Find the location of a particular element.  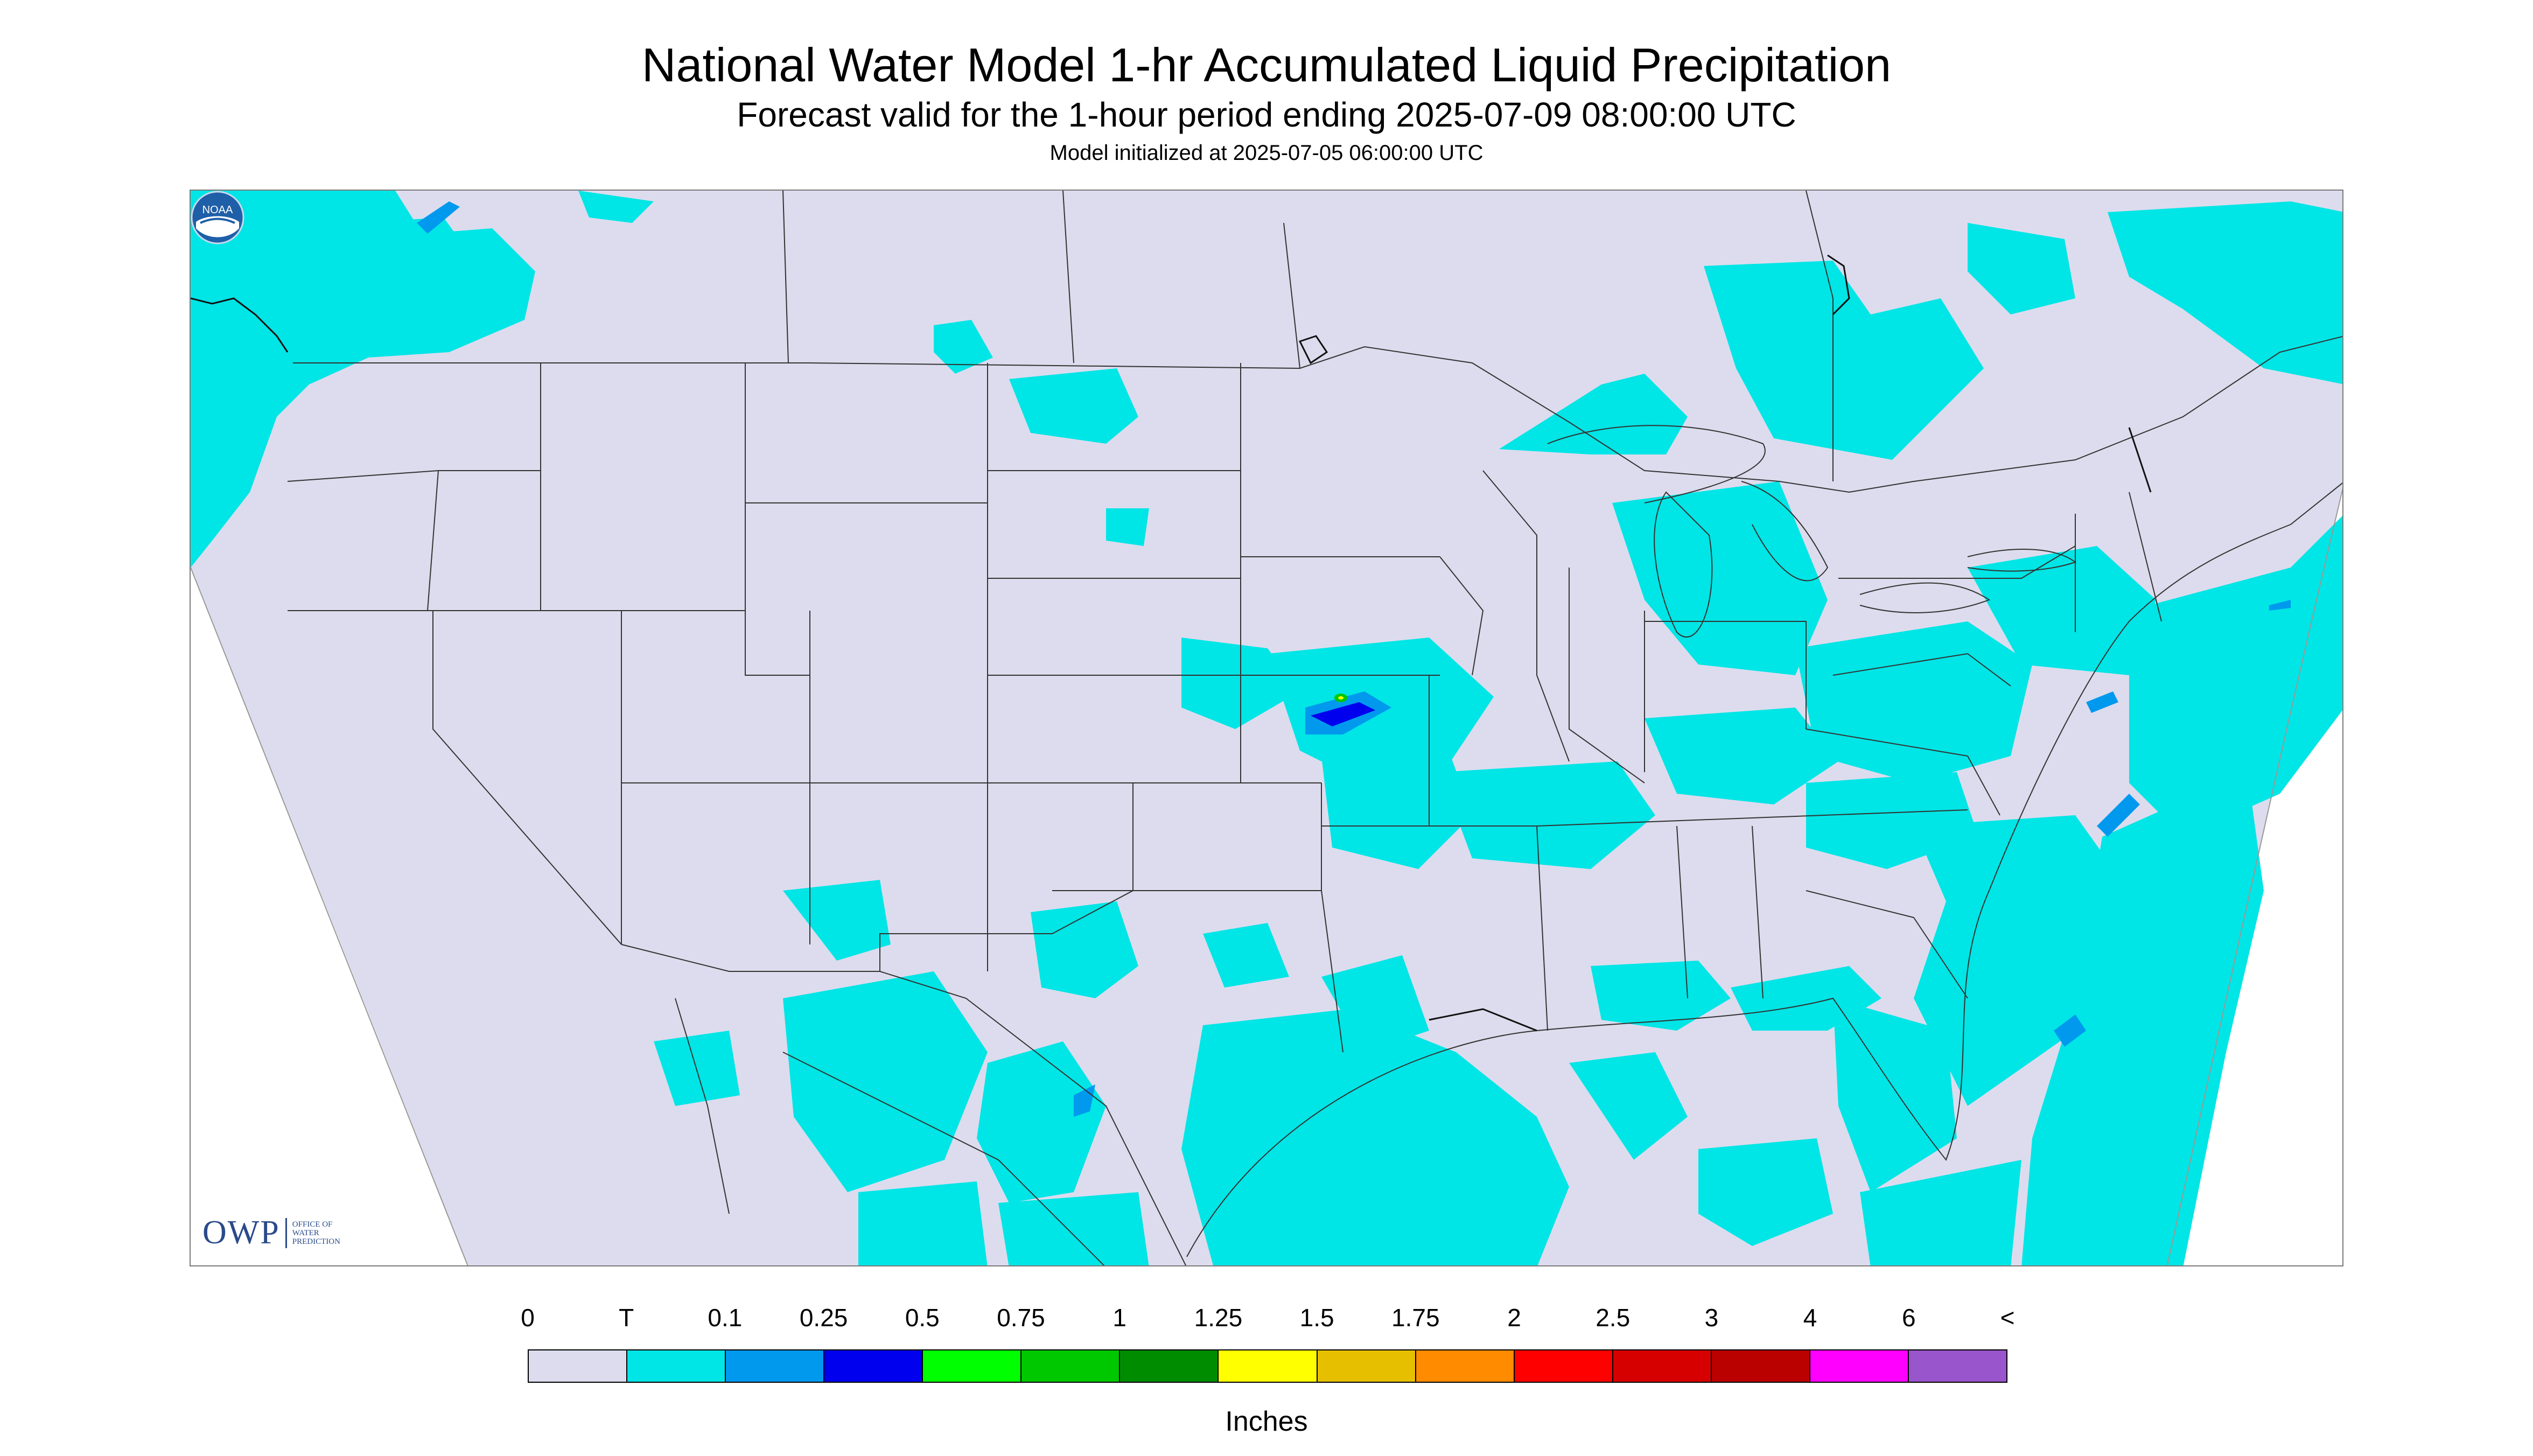

legend-tick-label: 0.75 is located at coordinates (1021, 1318).